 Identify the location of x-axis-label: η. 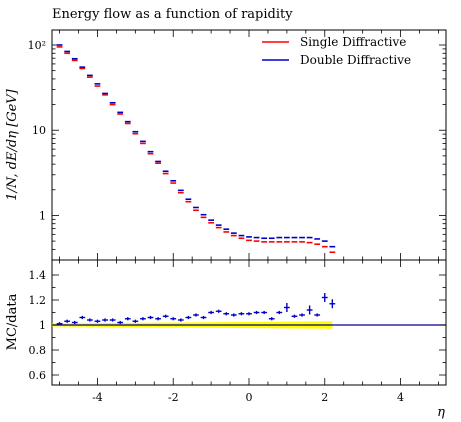
(441, 412).